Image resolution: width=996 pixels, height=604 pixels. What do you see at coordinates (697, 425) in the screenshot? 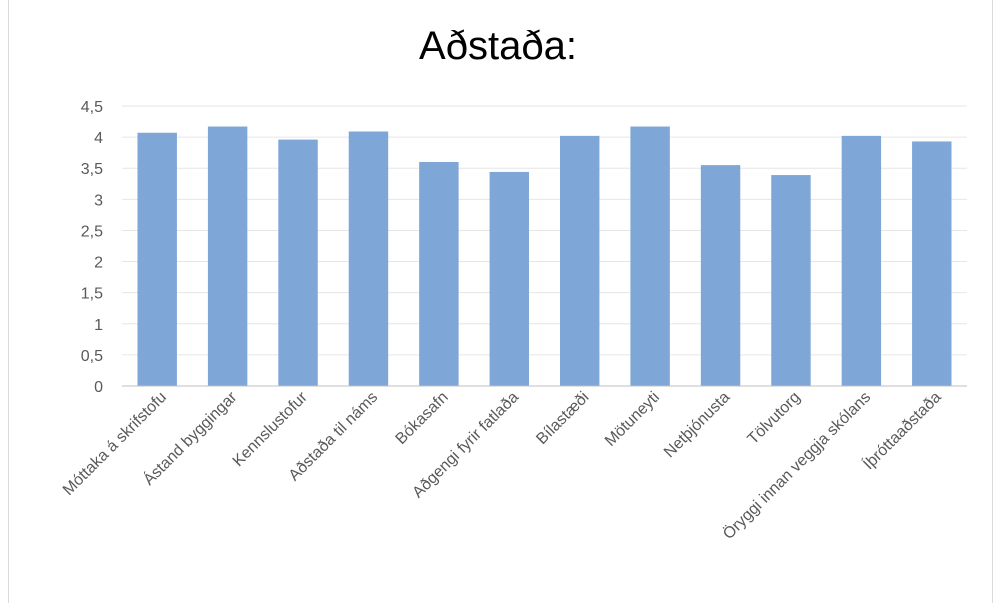
I see `x-tick-label: Netþjónusta` at bounding box center [697, 425].